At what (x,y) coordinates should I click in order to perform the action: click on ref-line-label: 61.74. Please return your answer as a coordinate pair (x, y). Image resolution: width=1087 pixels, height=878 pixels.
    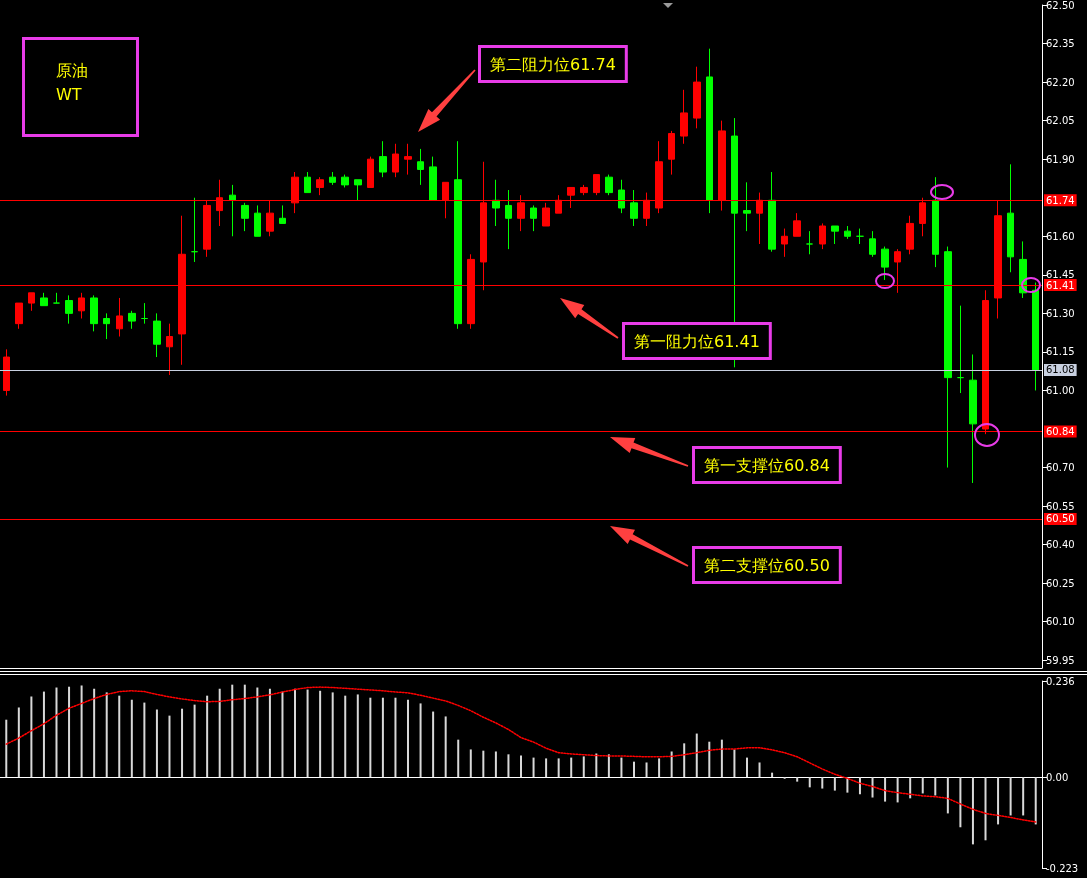
    Looking at the image, I should click on (1060, 200).